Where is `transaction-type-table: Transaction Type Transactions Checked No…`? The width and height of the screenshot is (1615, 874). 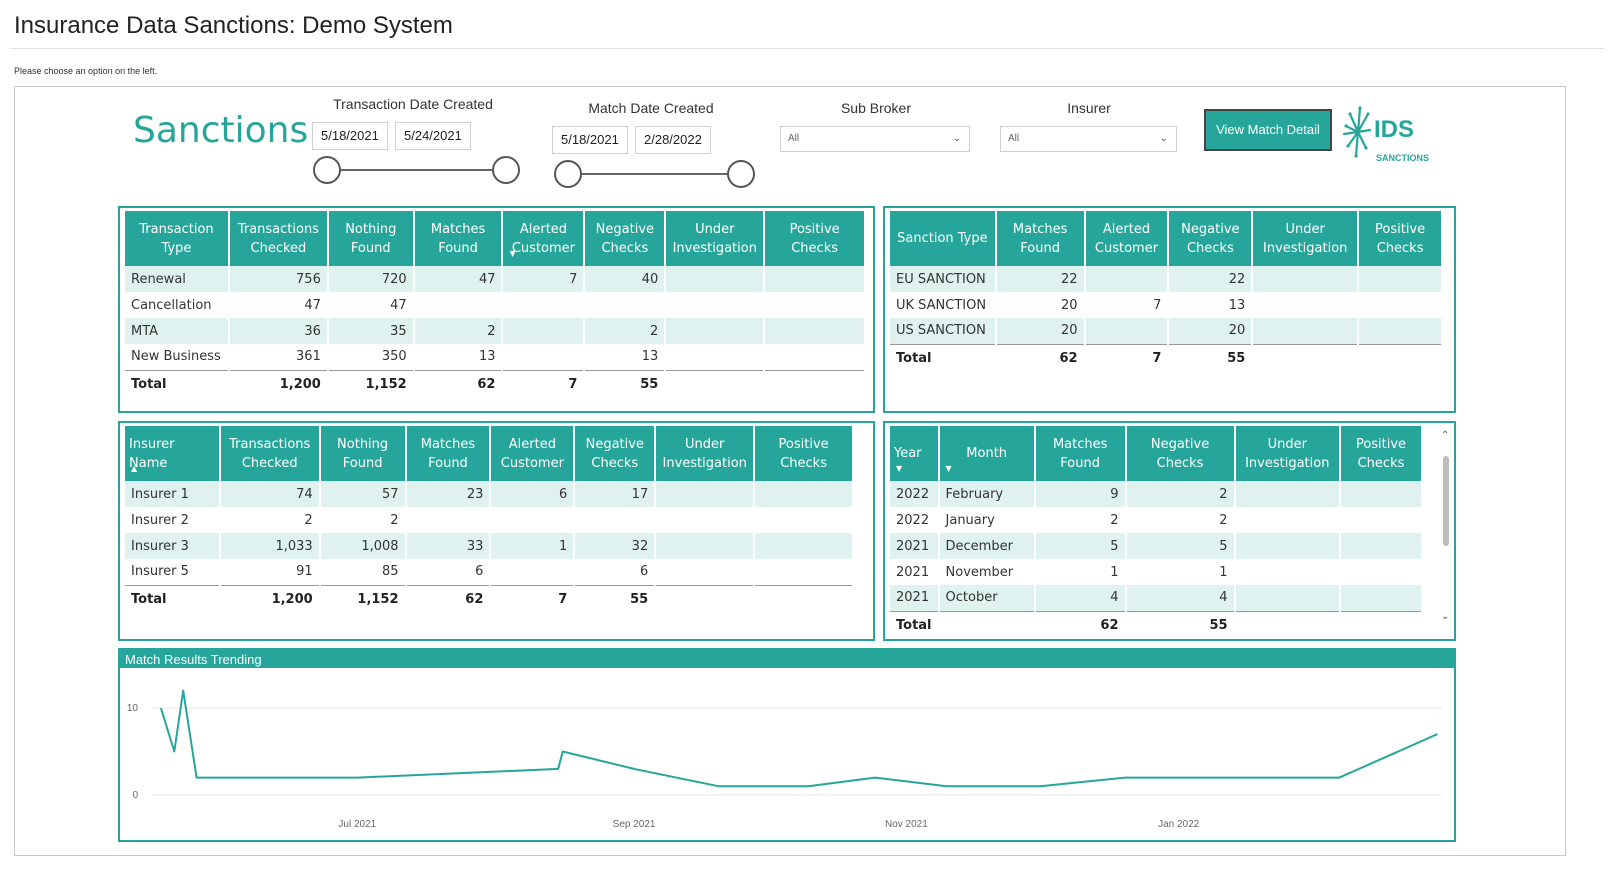 transaction-type-table: Transaction Type Transactions Checked No… is located at coordinates (495, 304).